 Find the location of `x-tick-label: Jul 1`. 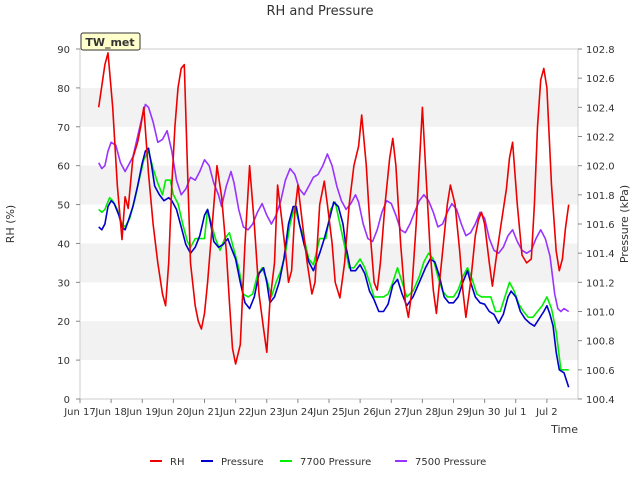

x-tick-label: Jul 1 is located at coordinates (515, 412).